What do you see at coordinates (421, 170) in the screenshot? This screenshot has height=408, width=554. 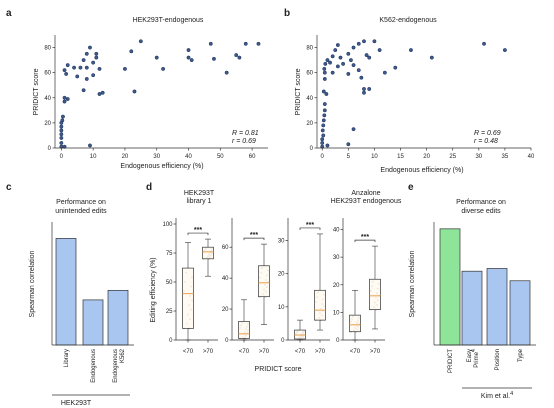 I see `panel-b-xlabel: Endogenous efficiency (%)` at bounding box center [421, 170].